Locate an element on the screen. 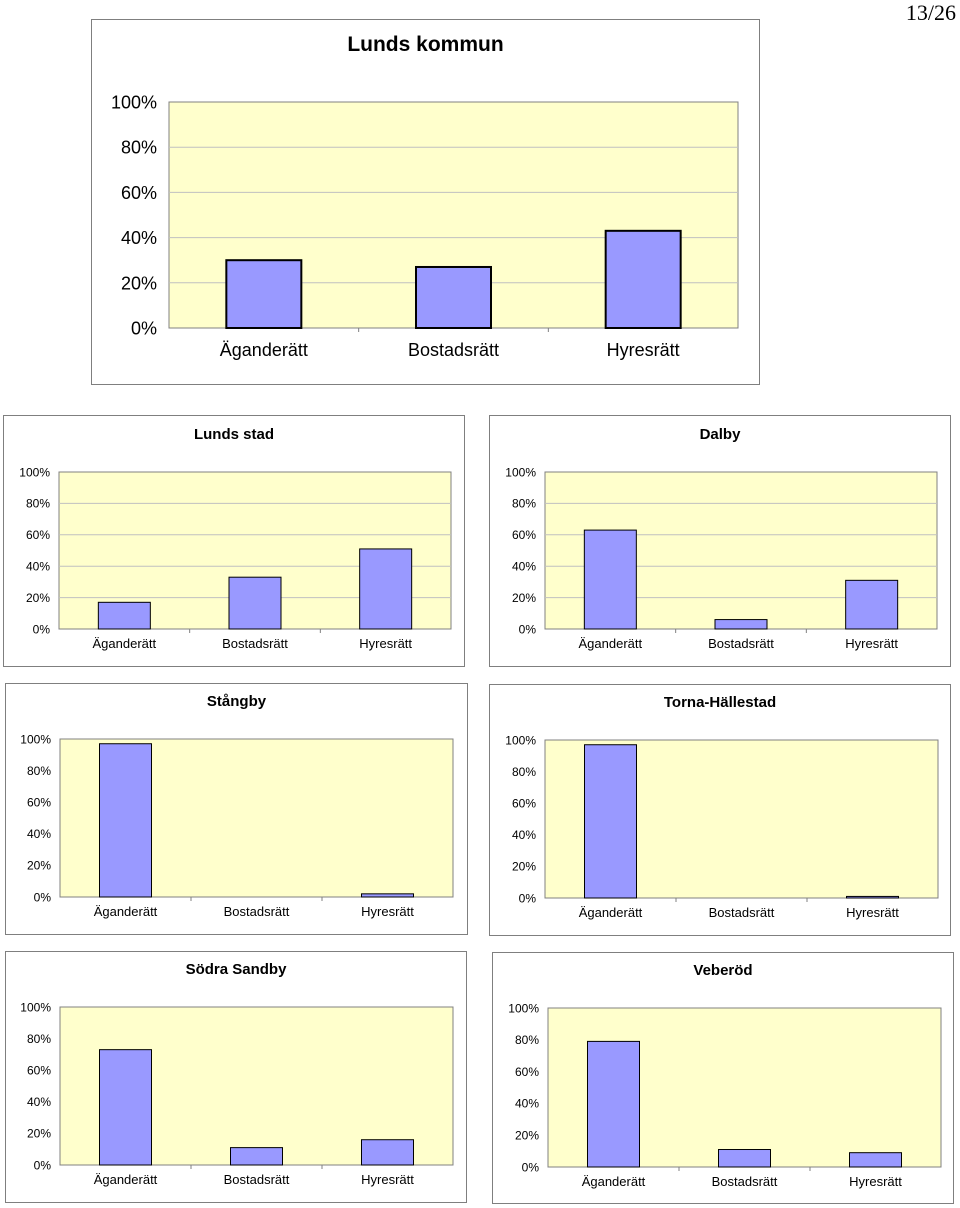 This screenshot has height=1208, width=960. page-number: 13/26 is located at coordinates (930, 12).